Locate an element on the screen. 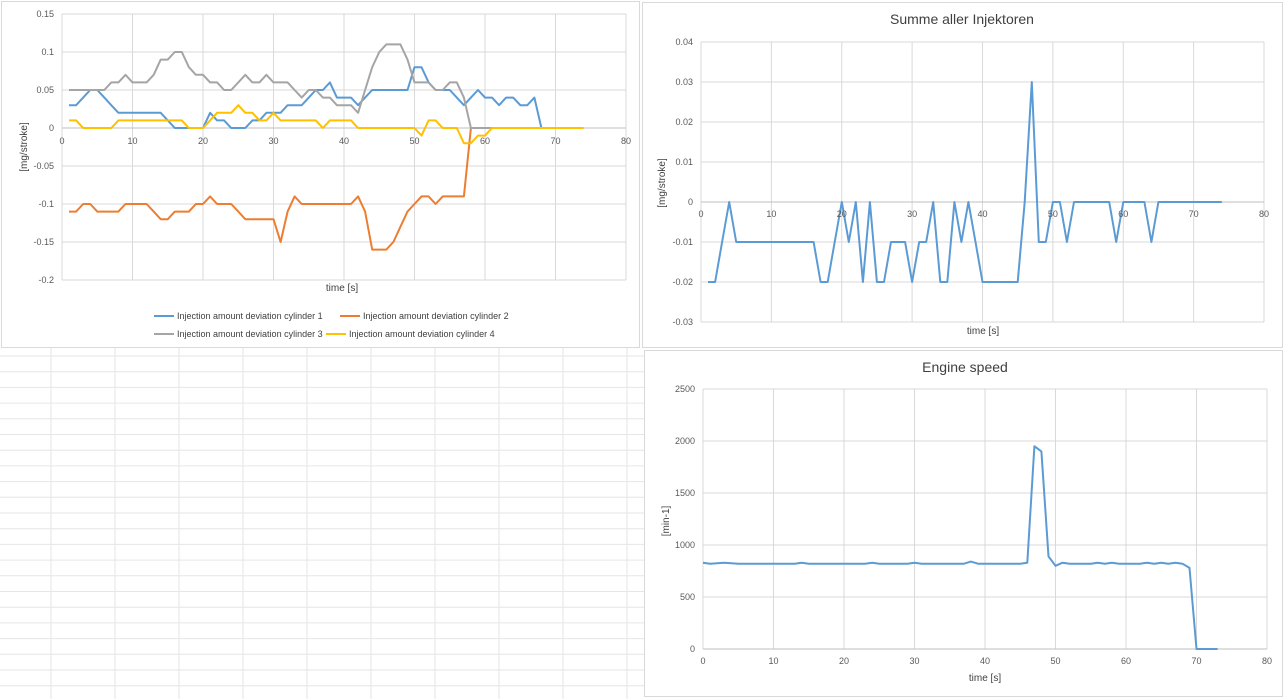  legend-label-cylinder-3: Injection amount deviation cylinder 3 is located at coordinates (250, 334).